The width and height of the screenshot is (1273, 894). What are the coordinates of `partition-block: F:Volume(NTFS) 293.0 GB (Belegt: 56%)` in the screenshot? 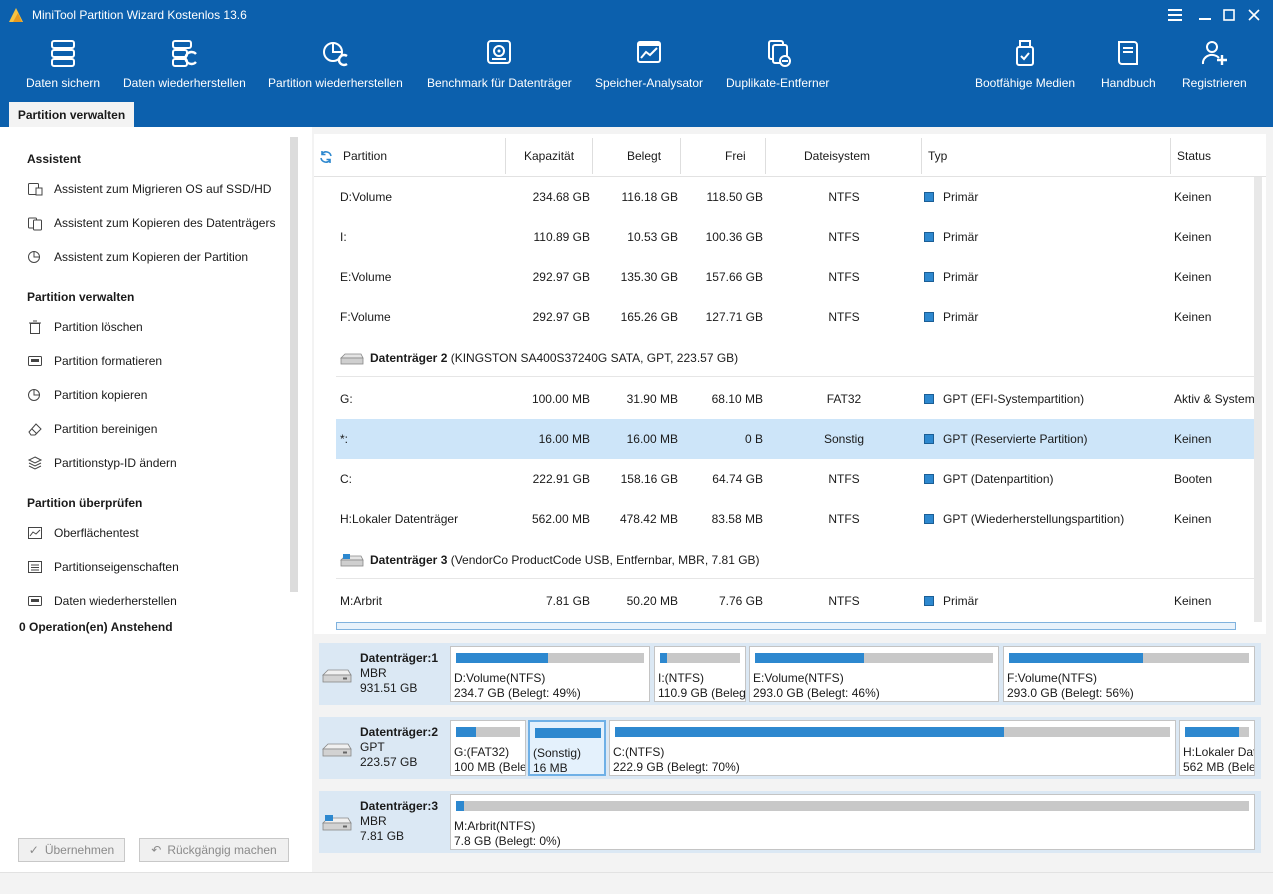 It's located at (1129, 674).